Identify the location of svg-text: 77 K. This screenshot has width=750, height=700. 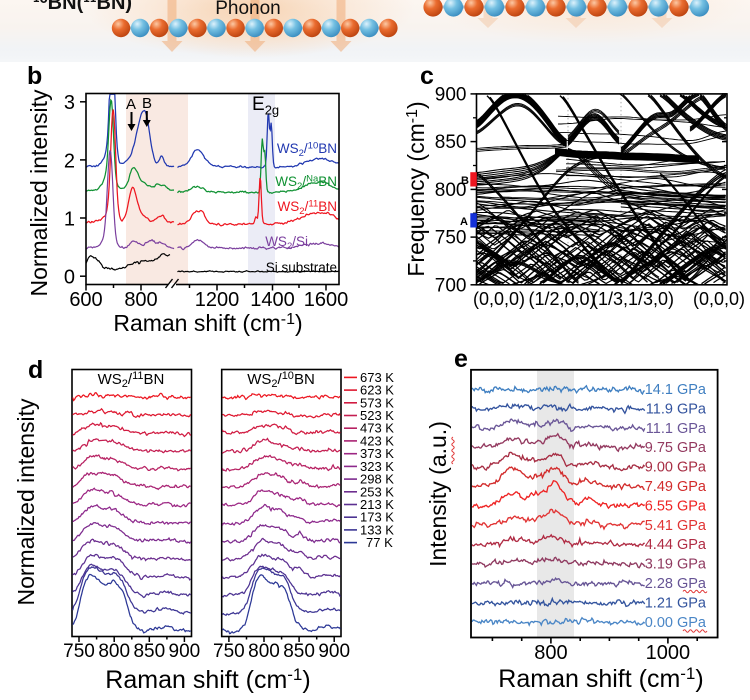
(379, 542).